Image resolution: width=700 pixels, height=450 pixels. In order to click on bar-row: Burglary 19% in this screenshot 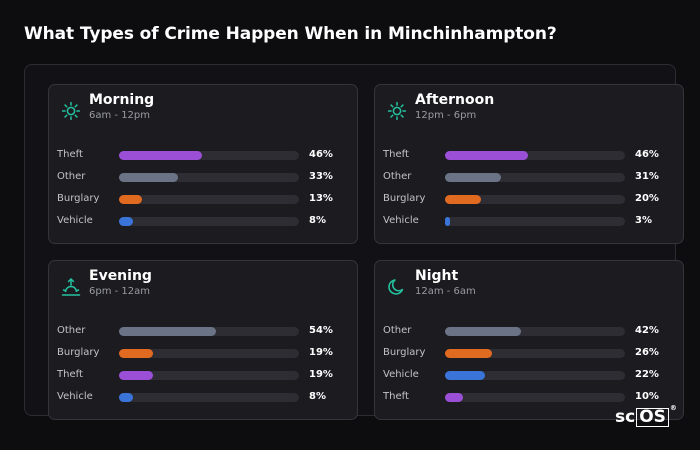, I will do `click(202, 353)`.